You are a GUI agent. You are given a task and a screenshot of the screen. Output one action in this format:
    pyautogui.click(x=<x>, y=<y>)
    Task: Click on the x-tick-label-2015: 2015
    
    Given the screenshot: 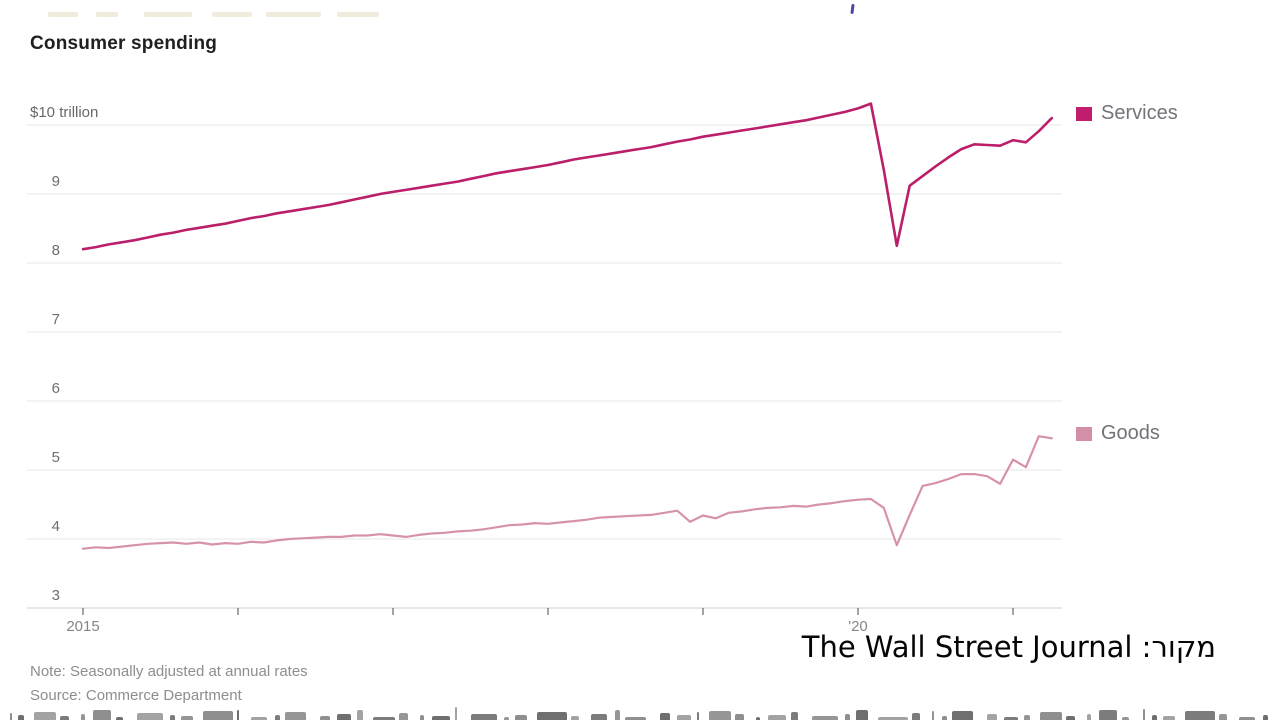 What is the action you would take?
    pyautogui.click(x=83, y=626)
    